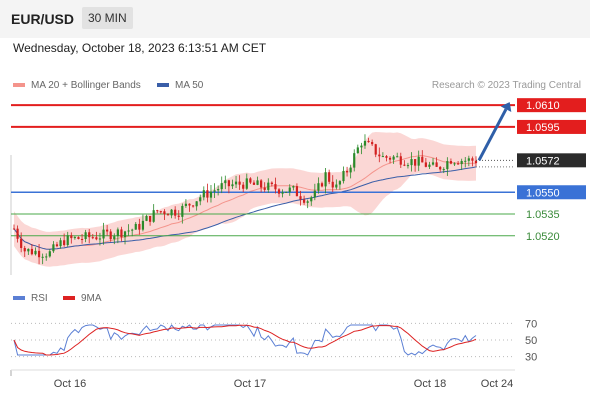  I want to click on forecast-arrow-line, so click(492, 135).